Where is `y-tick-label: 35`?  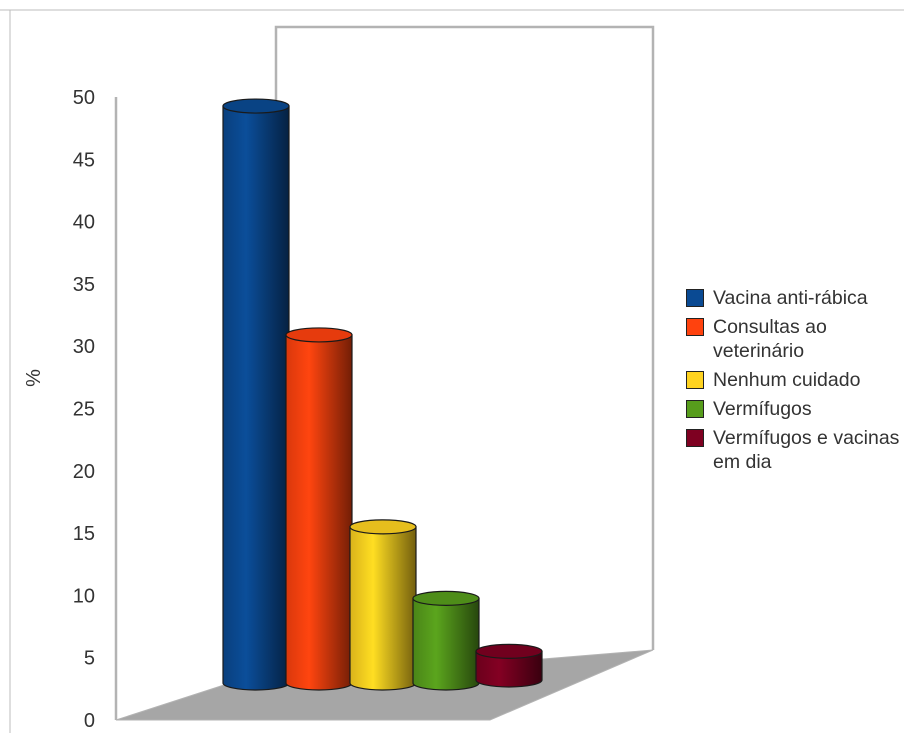
y-tick-label: 35 is located at coordinates (84, 285).